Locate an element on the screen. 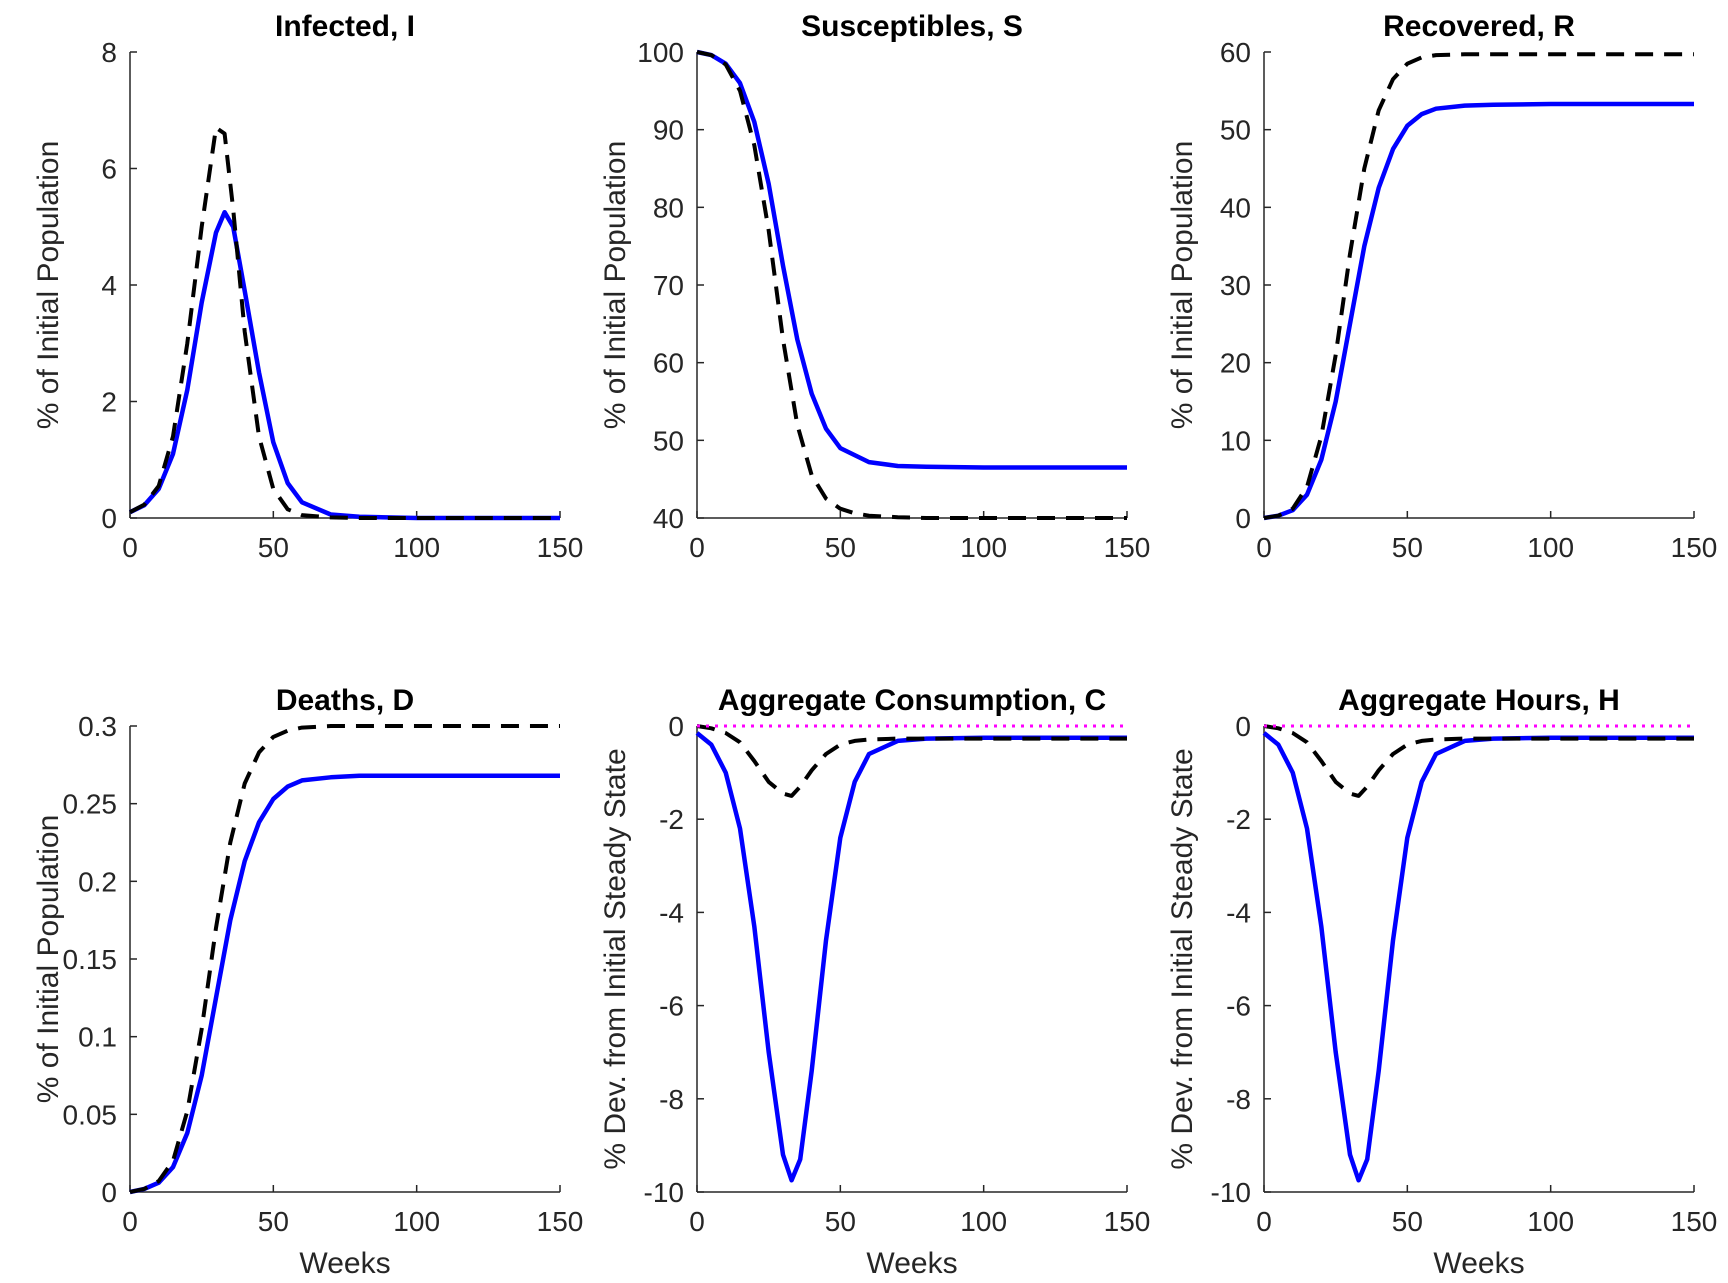  y-tick-label: 30 is located at coordinates (1235, 285).